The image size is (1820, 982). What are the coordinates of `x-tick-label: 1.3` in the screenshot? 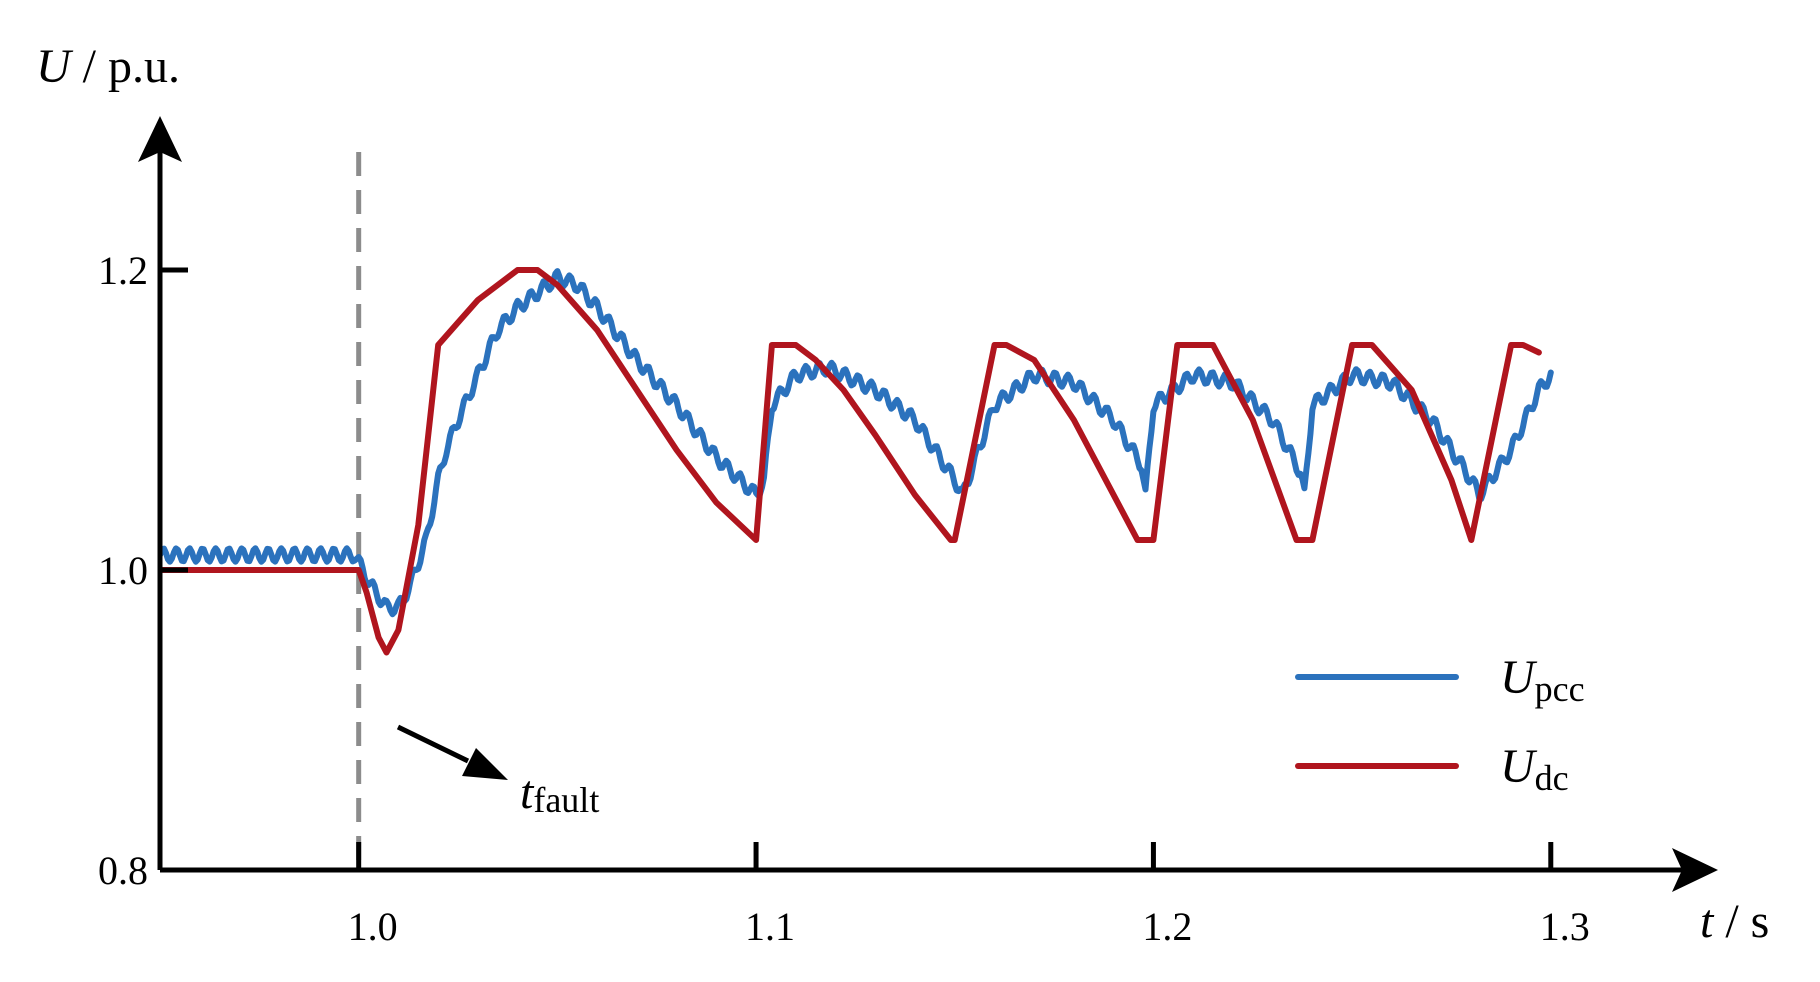 It's located at (1565, 926).